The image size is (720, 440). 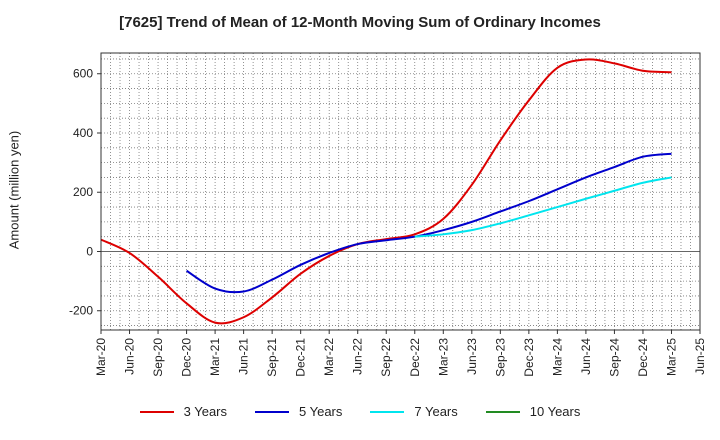 I want to click on y-tick-label: 400, so click(x=83, y=133).